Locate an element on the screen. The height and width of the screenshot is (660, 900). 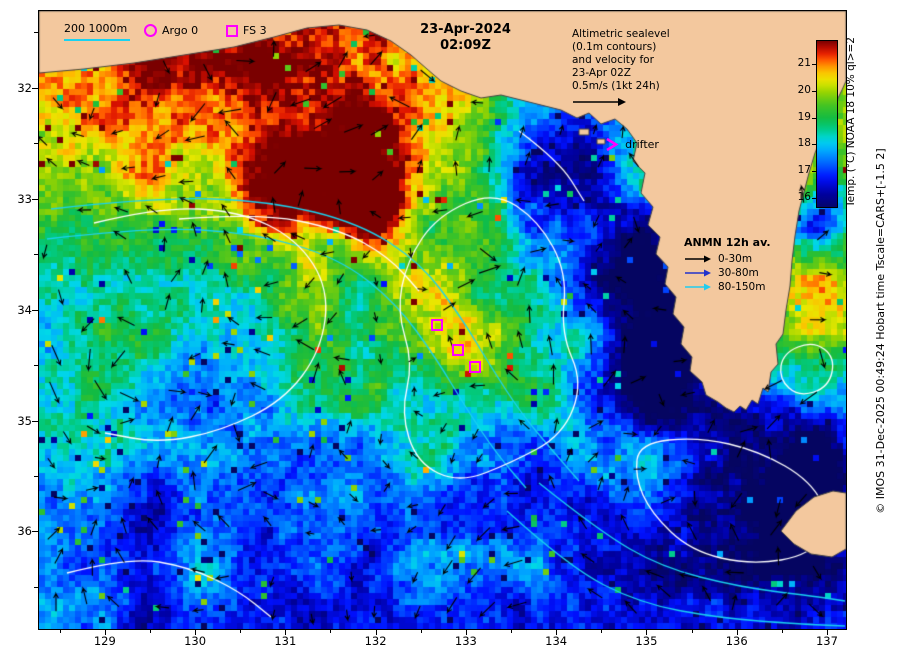
fs-legend-label: FS 3 is located at coordinates (255, 30).